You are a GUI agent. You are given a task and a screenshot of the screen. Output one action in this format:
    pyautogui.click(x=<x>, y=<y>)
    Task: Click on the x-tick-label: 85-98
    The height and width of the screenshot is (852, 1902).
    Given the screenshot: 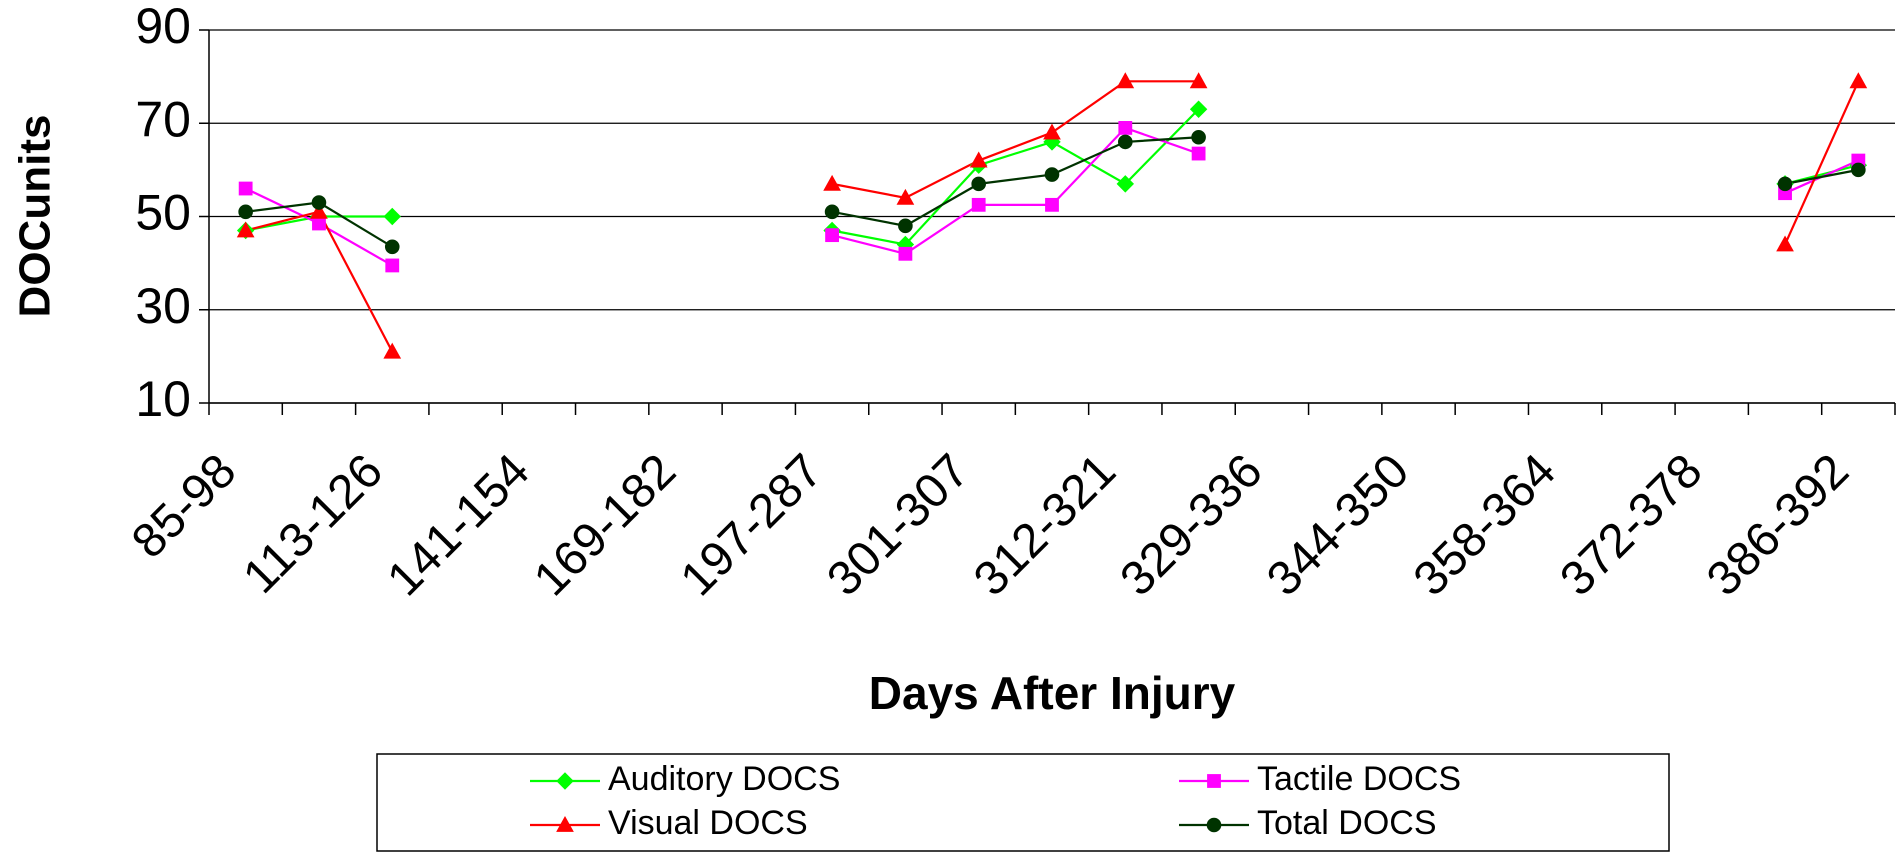 What is the action you would take?
    pyautogui.click(x=184, y=506)
    